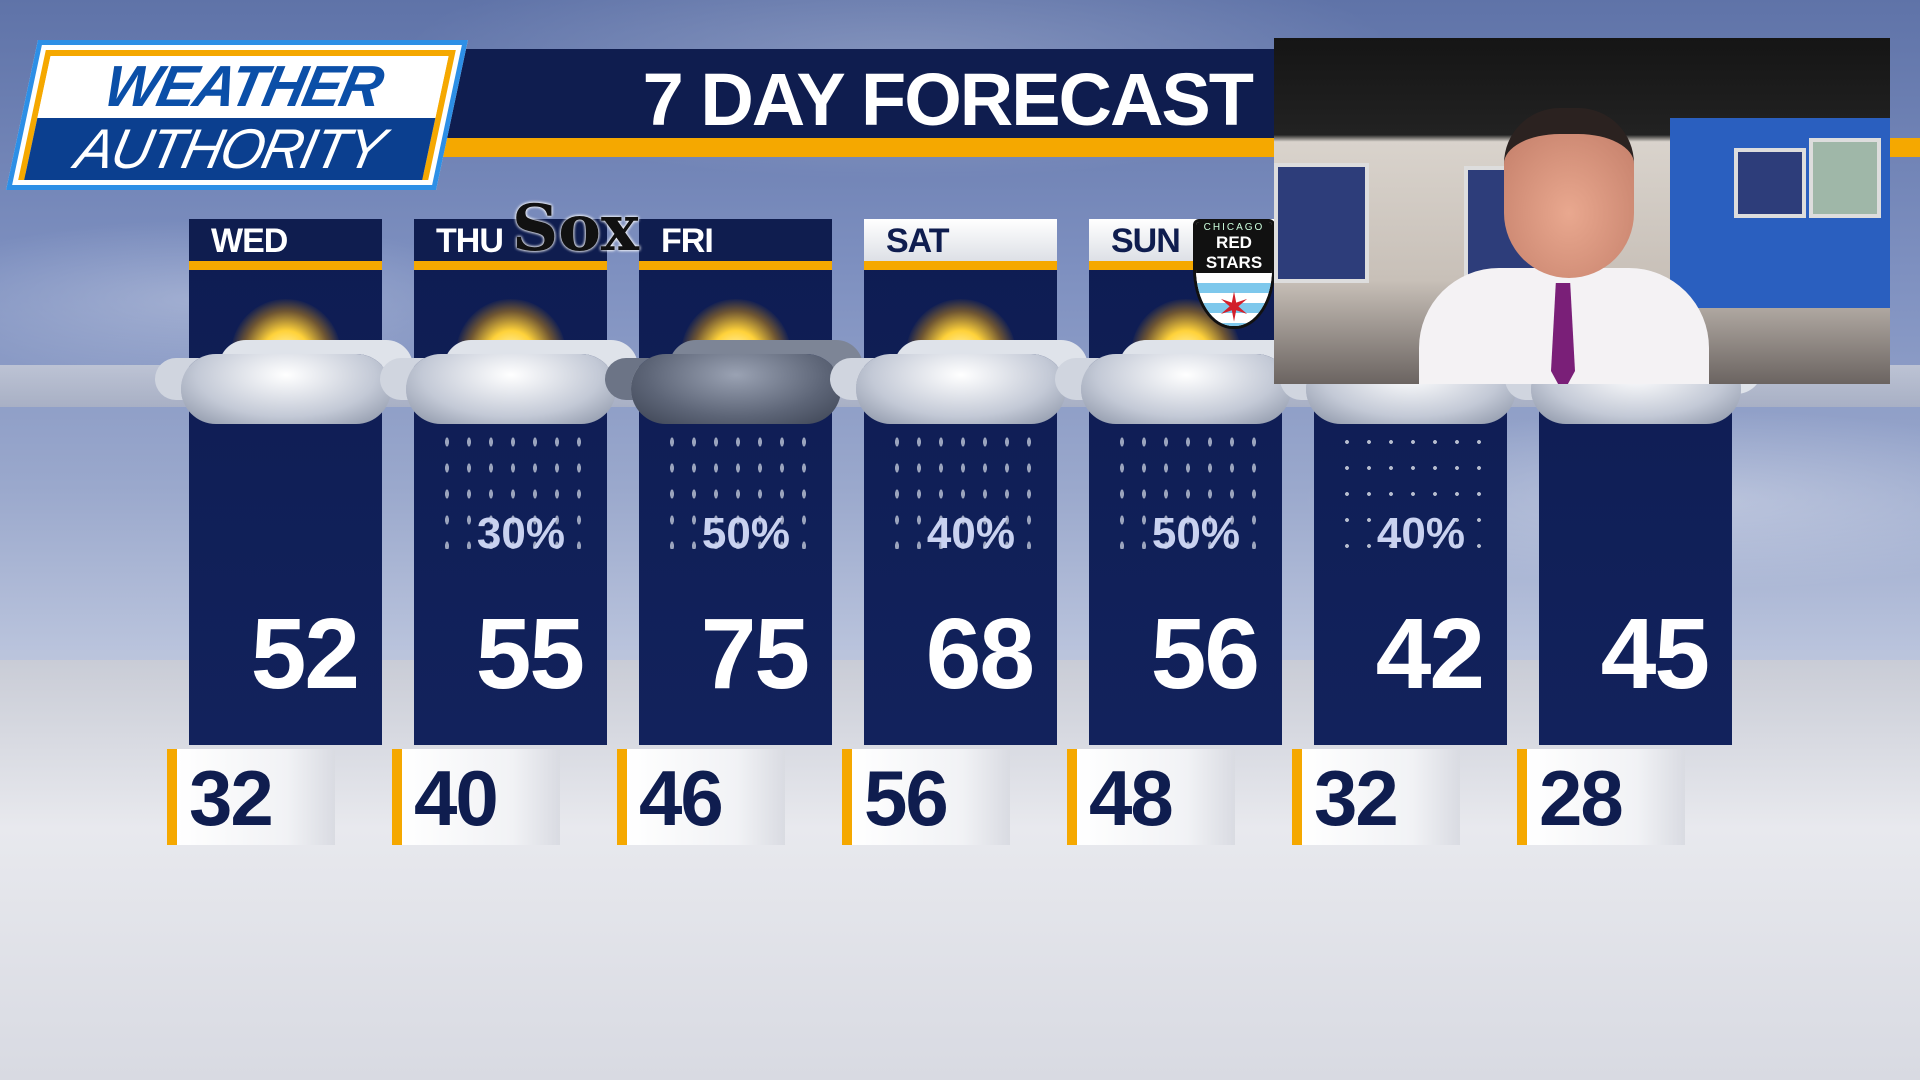 The height and width of the screenshot is (1080, 1920). What do you see at coordinates (520, 533) in the screenshot?
I see `precip-chance: 30%` at bounding box center [520, 533].